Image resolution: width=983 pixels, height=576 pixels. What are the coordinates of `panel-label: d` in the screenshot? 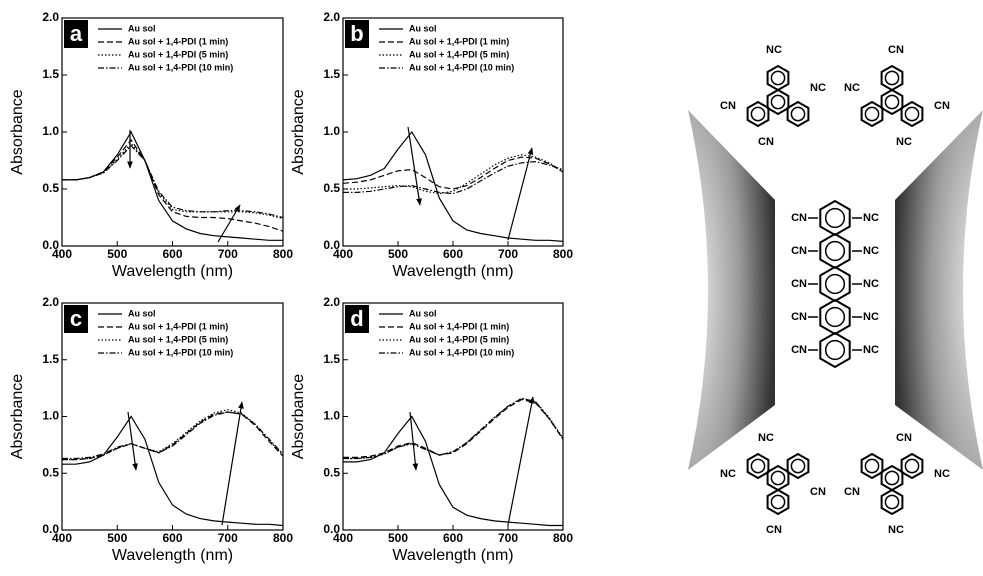 It's located at (356, 318).